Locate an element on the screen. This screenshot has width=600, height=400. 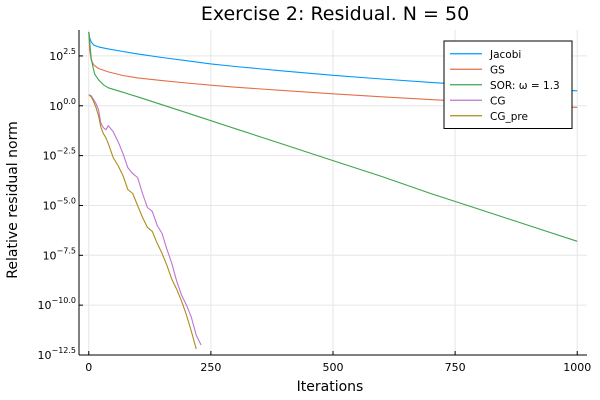
y-tick-label: 10−12.5 is located at coordinates (56, 354).